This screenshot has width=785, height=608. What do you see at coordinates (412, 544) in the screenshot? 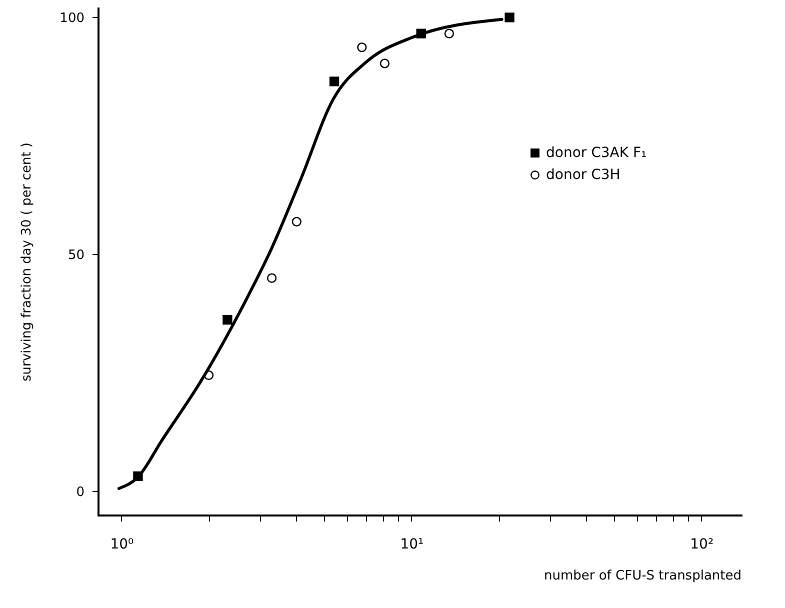
I see `x-tick-label: 10¹` at bounding box center [412, 544].